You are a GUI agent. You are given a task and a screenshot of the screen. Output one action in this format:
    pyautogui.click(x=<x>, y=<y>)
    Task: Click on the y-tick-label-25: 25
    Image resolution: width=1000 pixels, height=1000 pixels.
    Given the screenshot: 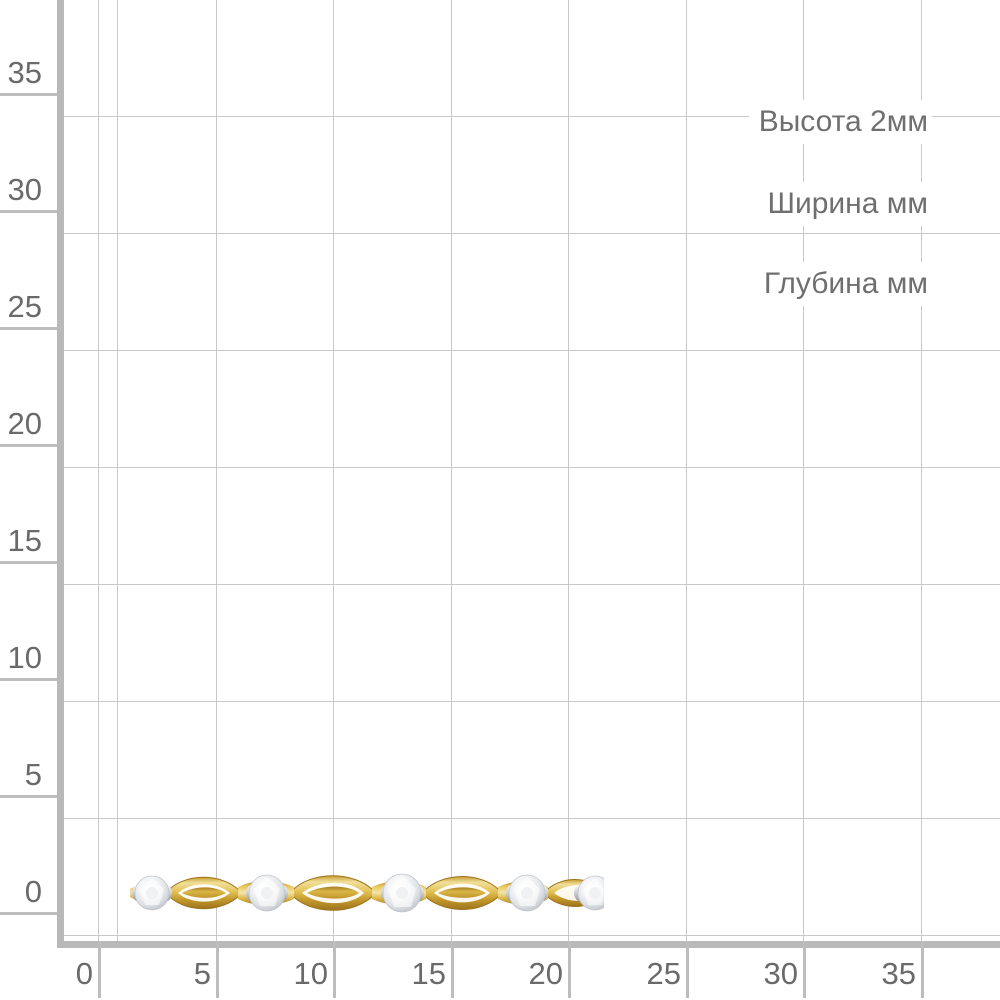 What is the action you would take?
    pyautogui.click(x=24, y=306)
    